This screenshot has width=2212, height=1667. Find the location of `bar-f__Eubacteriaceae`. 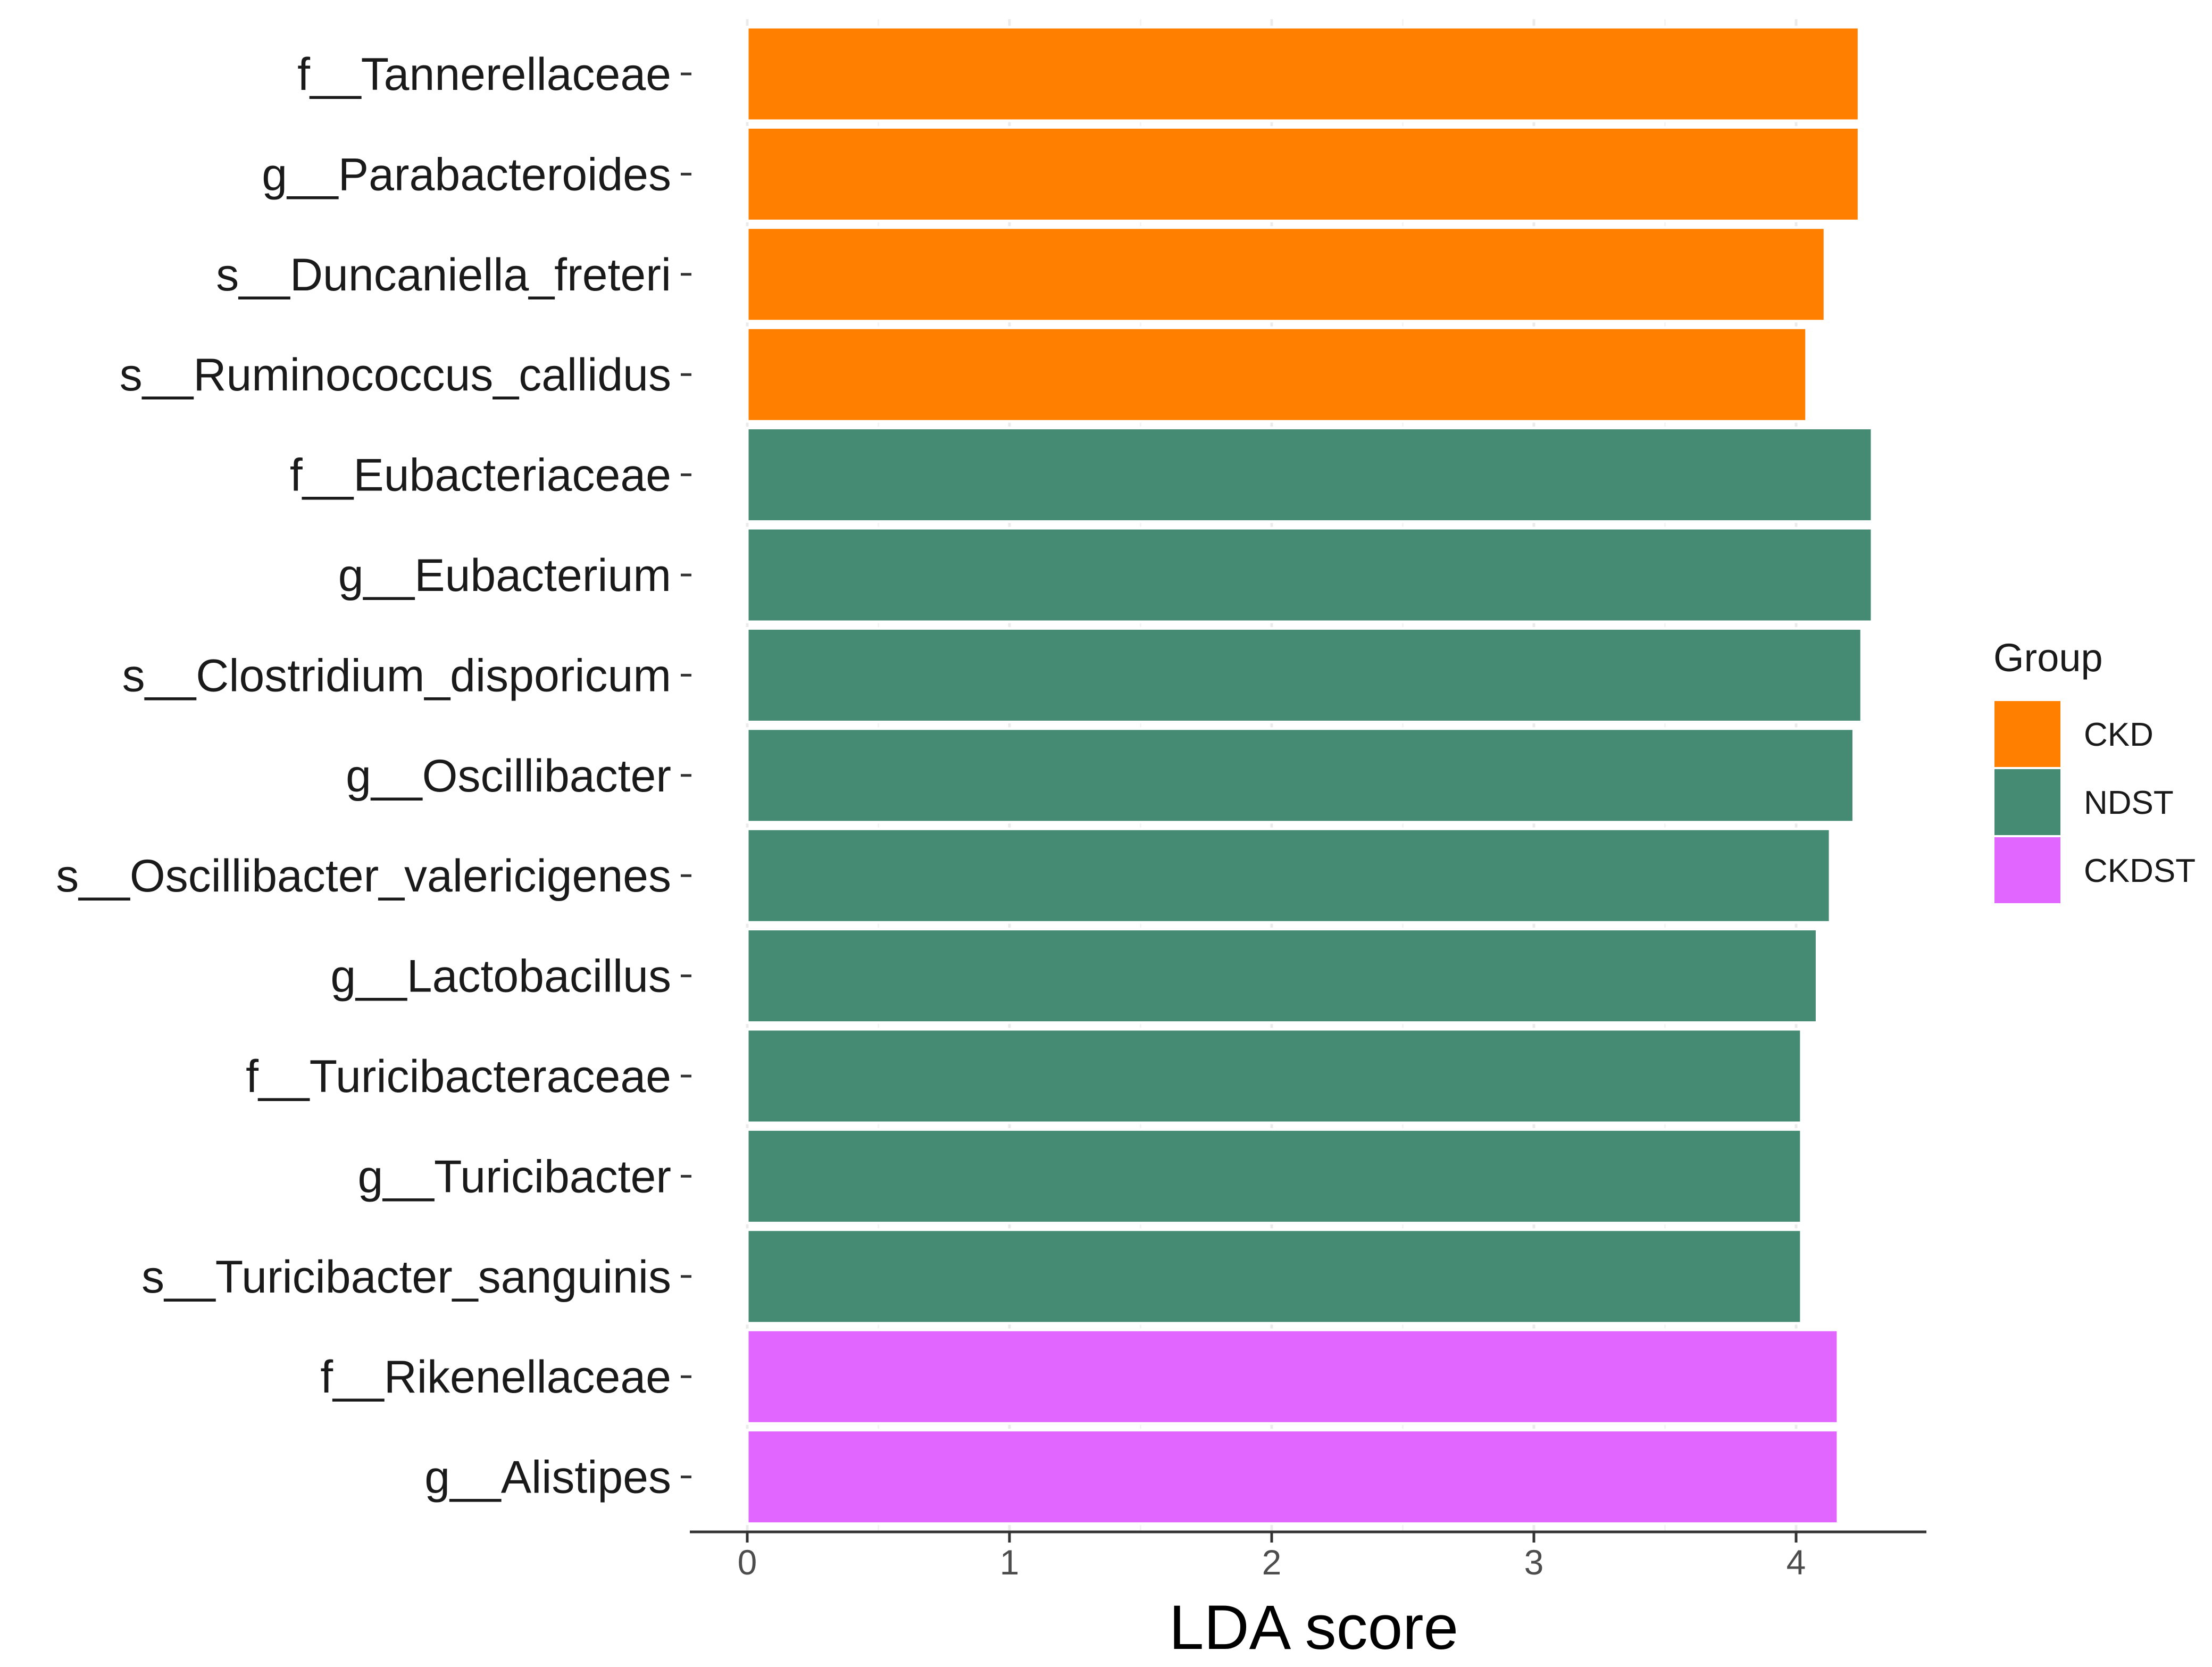

bar-f__Eubacteriaceae is located at coordinates (1310, 475).